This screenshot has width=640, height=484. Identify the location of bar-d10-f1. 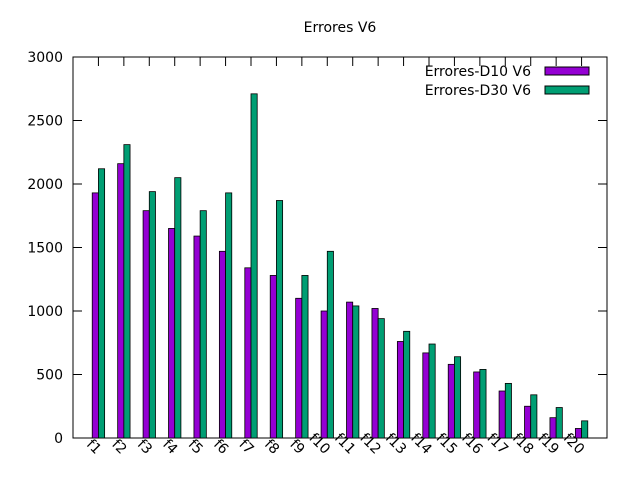
(95, 315).